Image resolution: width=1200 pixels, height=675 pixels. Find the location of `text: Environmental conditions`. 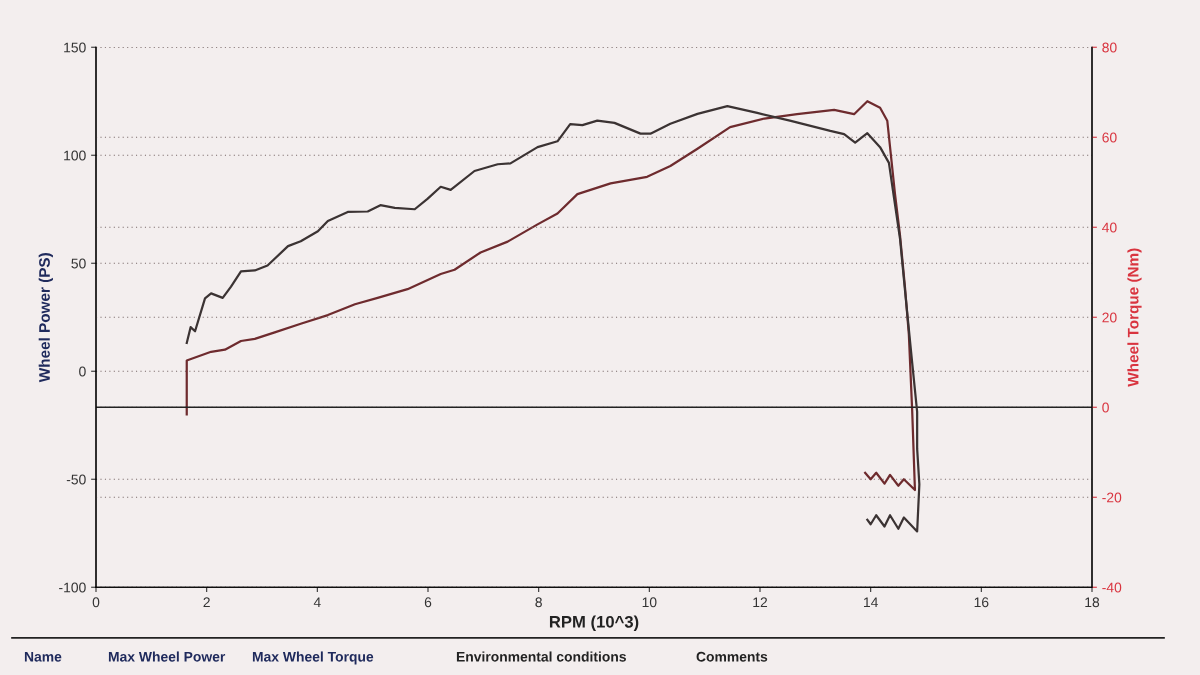

text: Environmental conditions is located at coordinates (541, 656).